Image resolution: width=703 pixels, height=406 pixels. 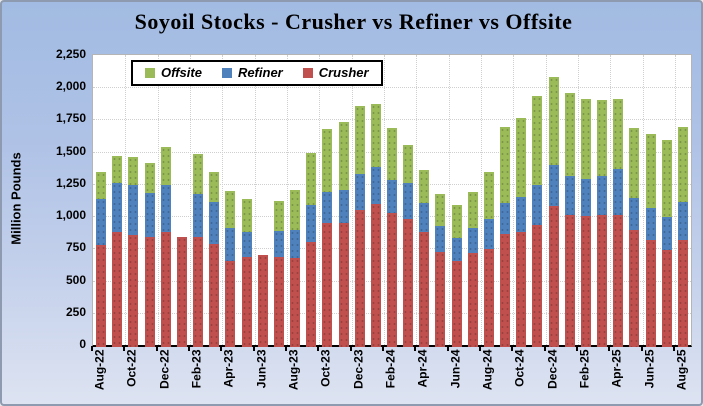 I want to click on x-tick-label: Dec-23, so click(x=358, y=369).